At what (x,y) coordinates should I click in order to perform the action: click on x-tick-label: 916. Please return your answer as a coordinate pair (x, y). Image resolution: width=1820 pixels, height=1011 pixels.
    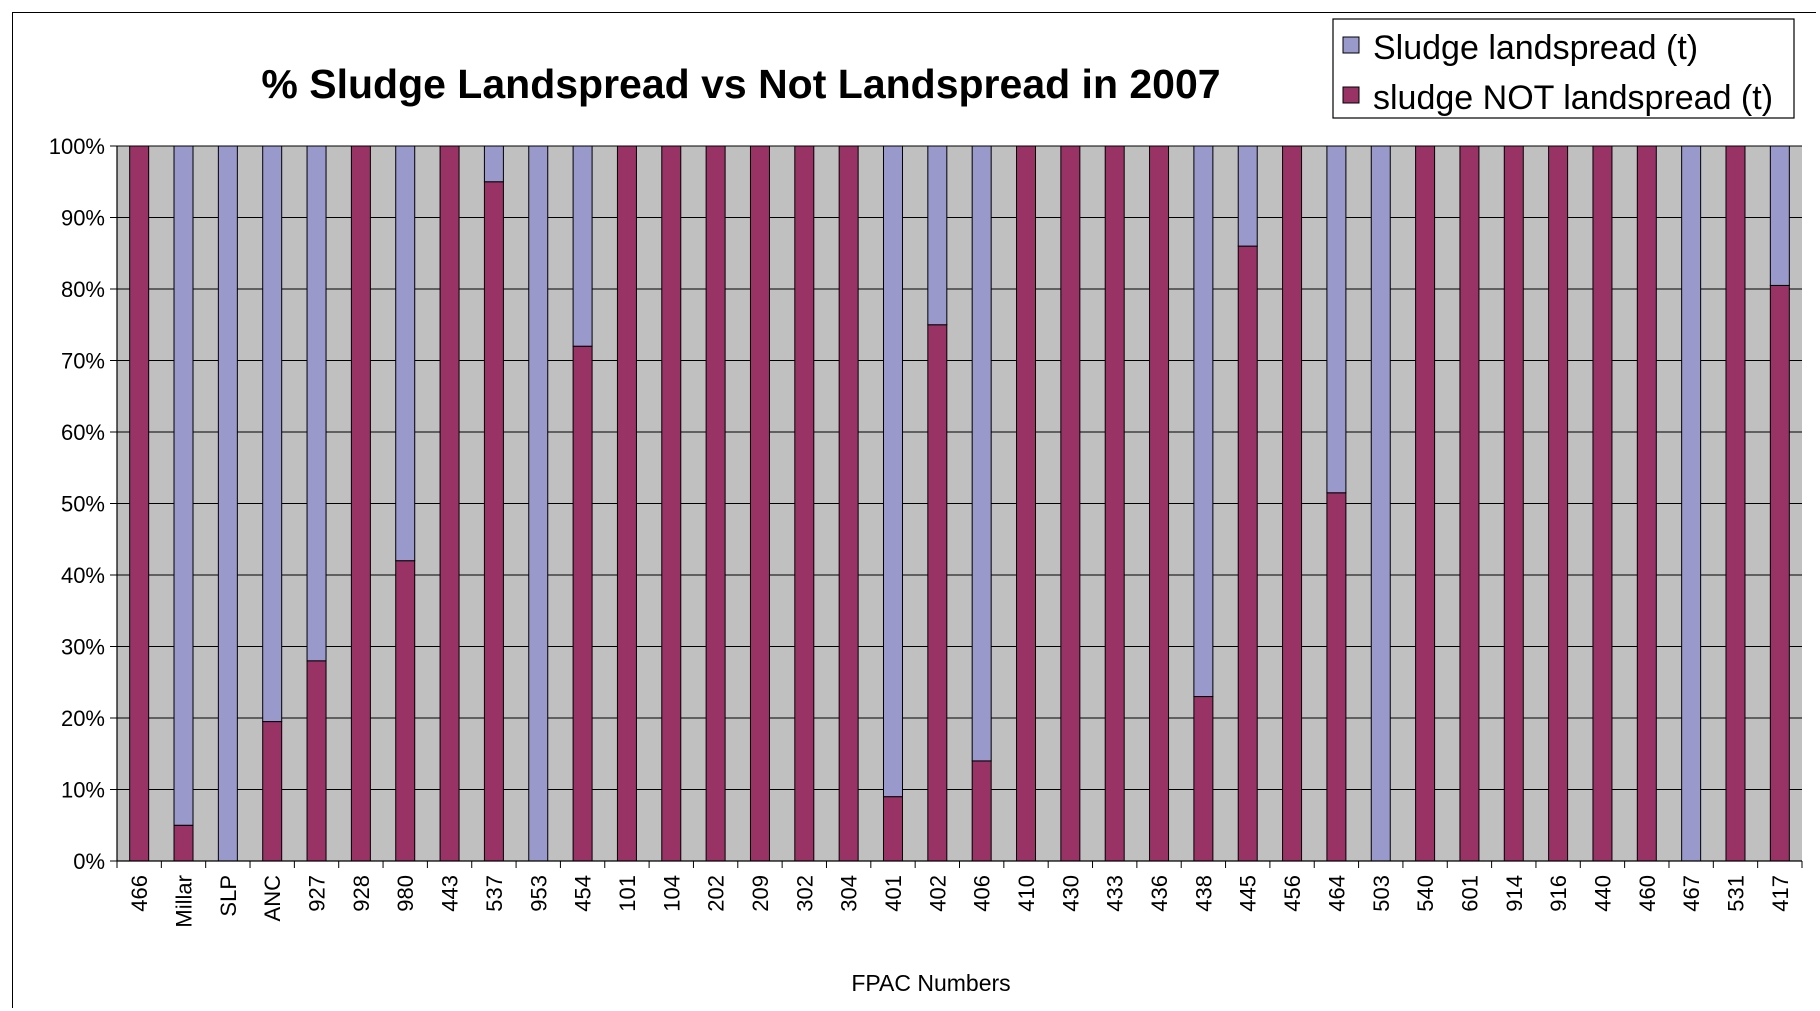
    Looking at the image, I should click on (1558, 893).